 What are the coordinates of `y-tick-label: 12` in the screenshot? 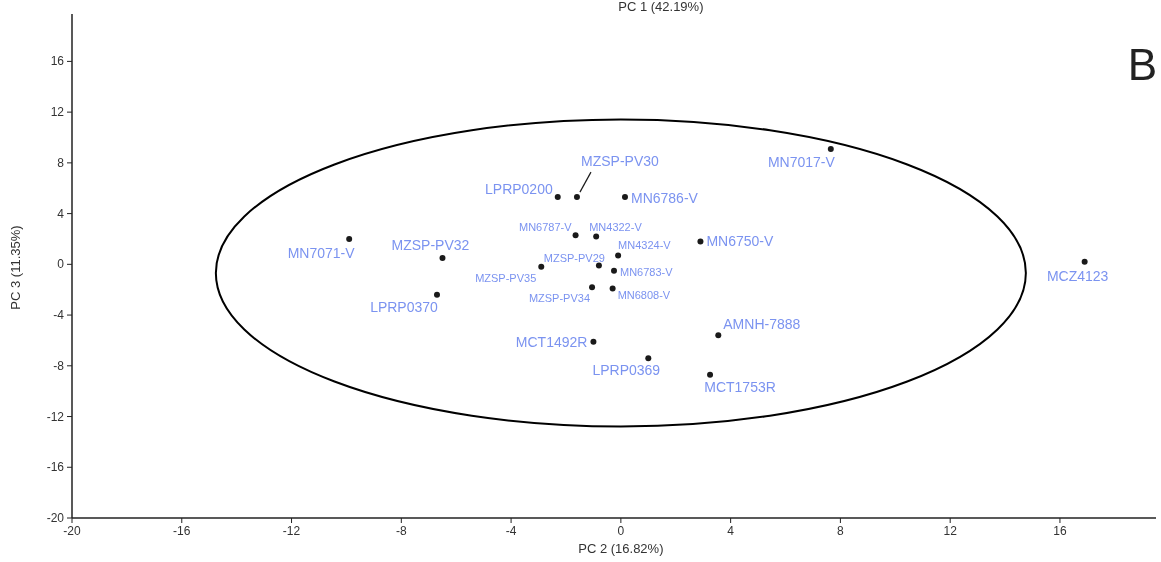 It's located at (57, 112).